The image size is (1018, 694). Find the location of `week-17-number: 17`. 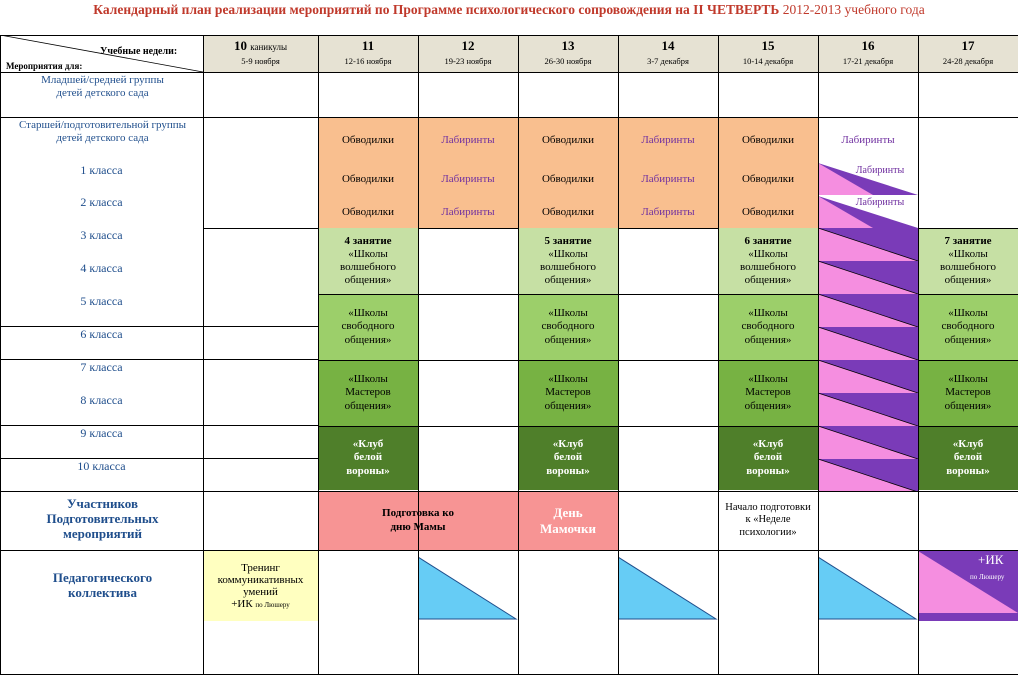

week-17-number: 17 is located at coordinates (968, 45).